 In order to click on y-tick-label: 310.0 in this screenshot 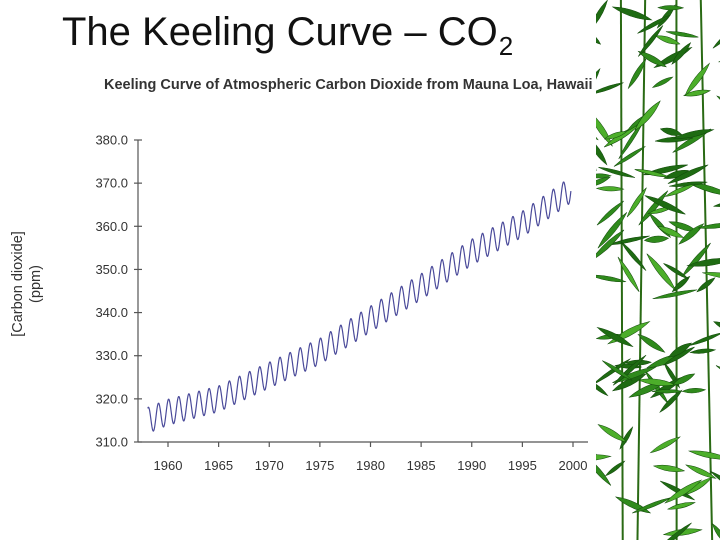, I will do `click(111, 442)`.